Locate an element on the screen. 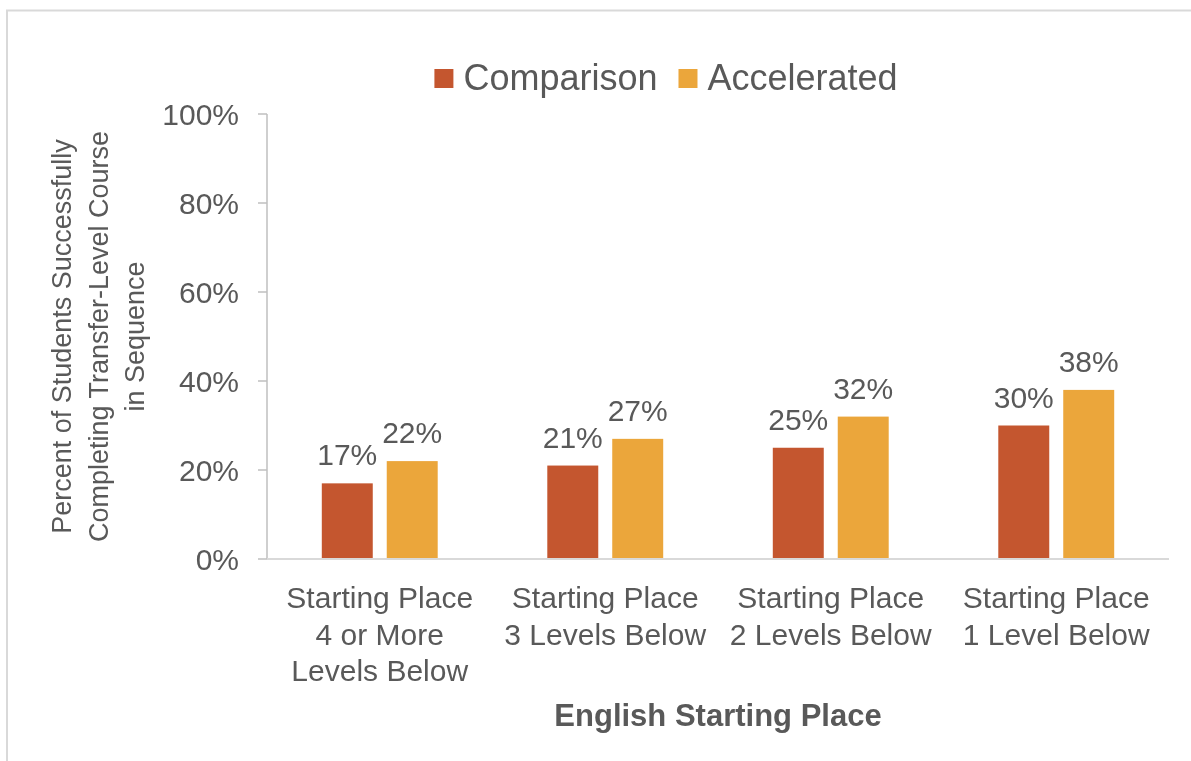 This screenshot has width=1191, height=761. data-label: 25% is located at coordinates (798, 419).